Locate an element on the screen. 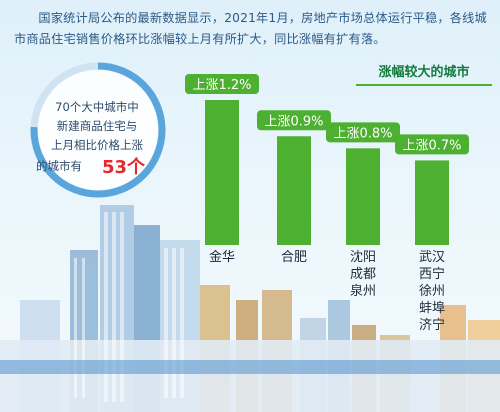 The image size is (500, 412). bar-value-label-1: 上涨0.9% is located at coordinates (293, 121).